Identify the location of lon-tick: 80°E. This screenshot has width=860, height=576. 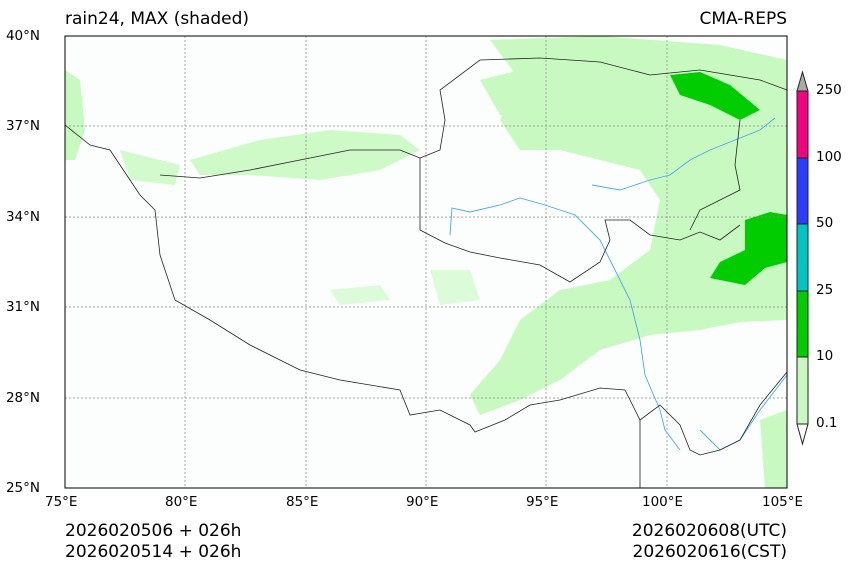
(181, 502).